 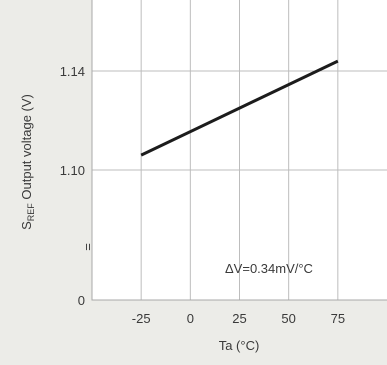 What do you see at coordinates (26, 225) in the screenshot?
I see `y-axis-label-main: S` at bounding box center [26, 225].